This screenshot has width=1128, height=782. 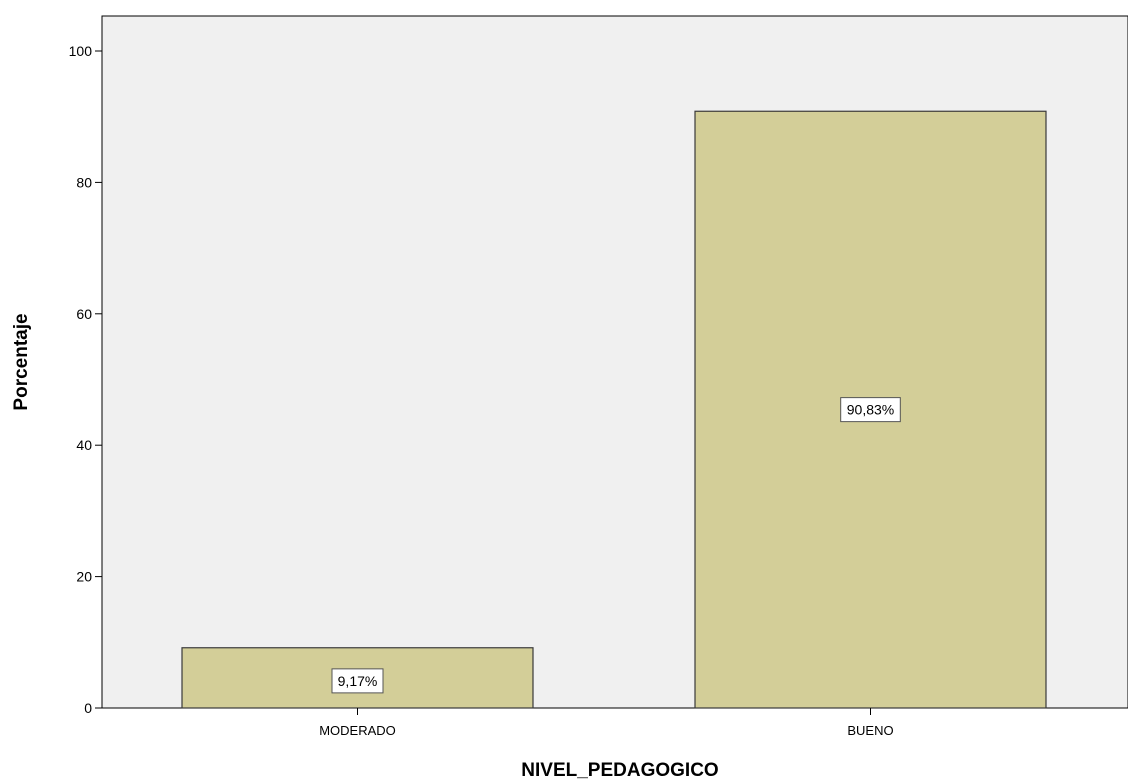 I want to click on x-axis-title: NIVEL_PEDAGOGICO, so click(x=619, y=770).